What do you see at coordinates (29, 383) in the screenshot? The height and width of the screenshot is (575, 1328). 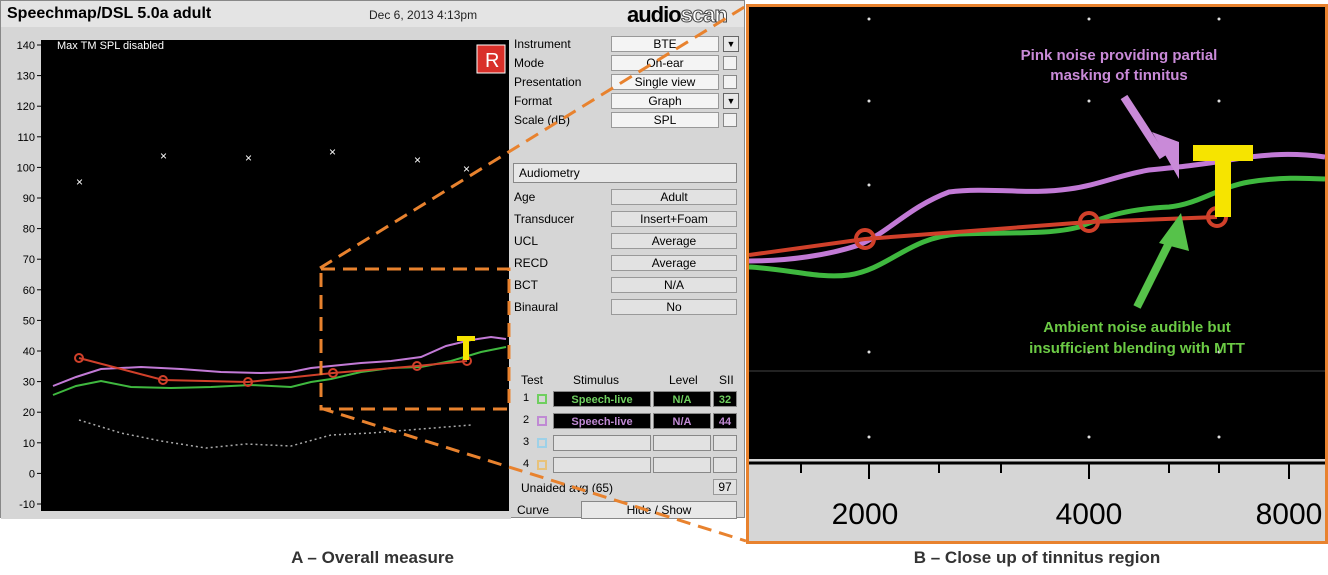 I see `y-tick-label: 30` at bounding box center [29, 383].